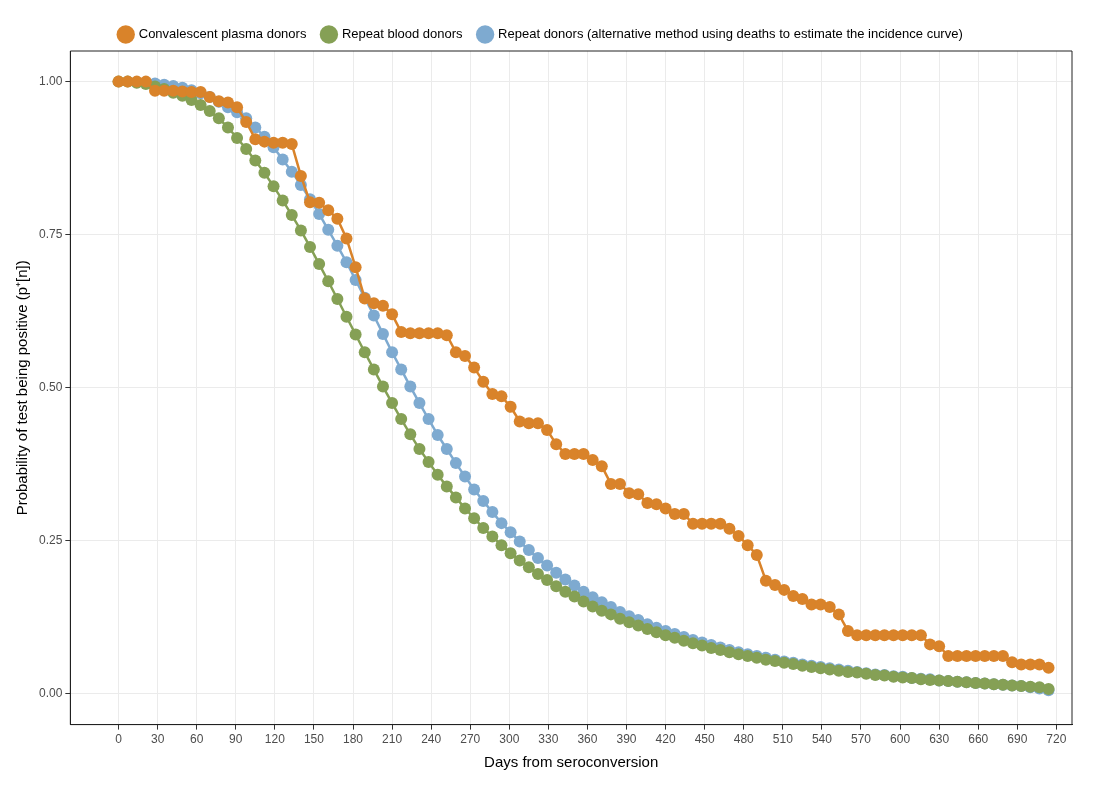 This screenshot has width=1100, height=789. What do you see at coordinates (1017, 739) in the screenshot?
I see `x-tick-label: 690` at bounding box center [1017, 739].